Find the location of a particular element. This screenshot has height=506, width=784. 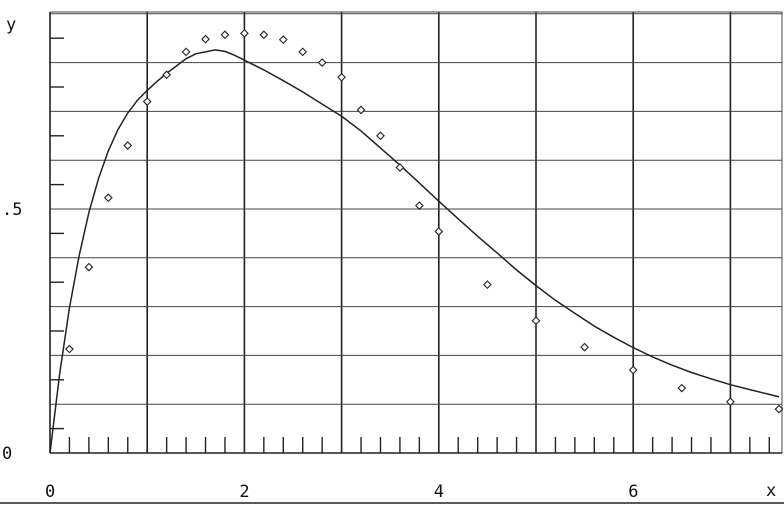

x-tick-label: 6 is located at coordinates (633, 492).